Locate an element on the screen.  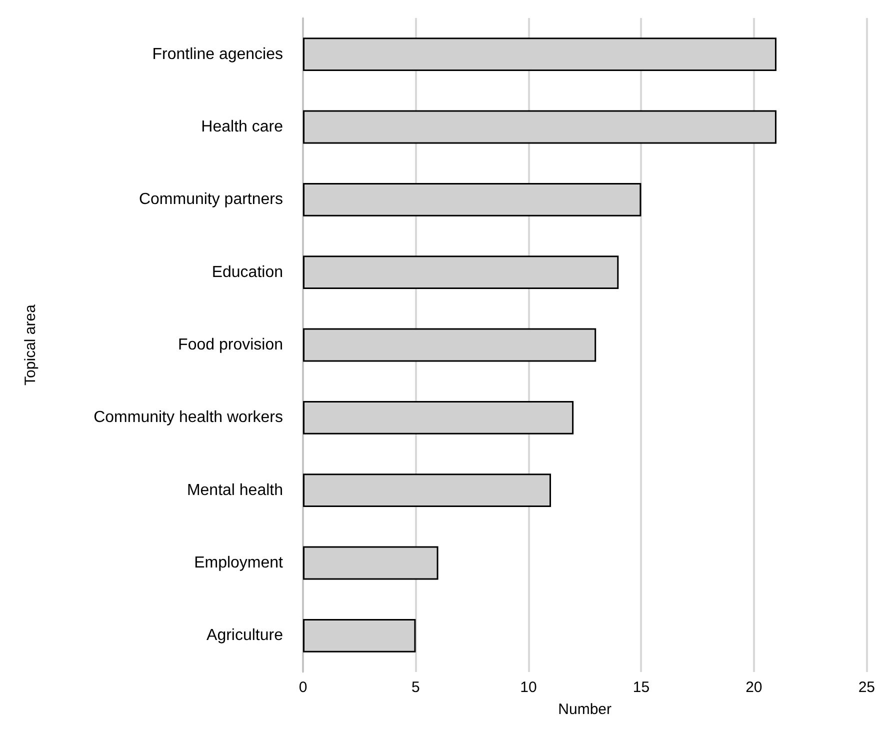
x-tick-label: 0 is located at coordinates (303, 687).